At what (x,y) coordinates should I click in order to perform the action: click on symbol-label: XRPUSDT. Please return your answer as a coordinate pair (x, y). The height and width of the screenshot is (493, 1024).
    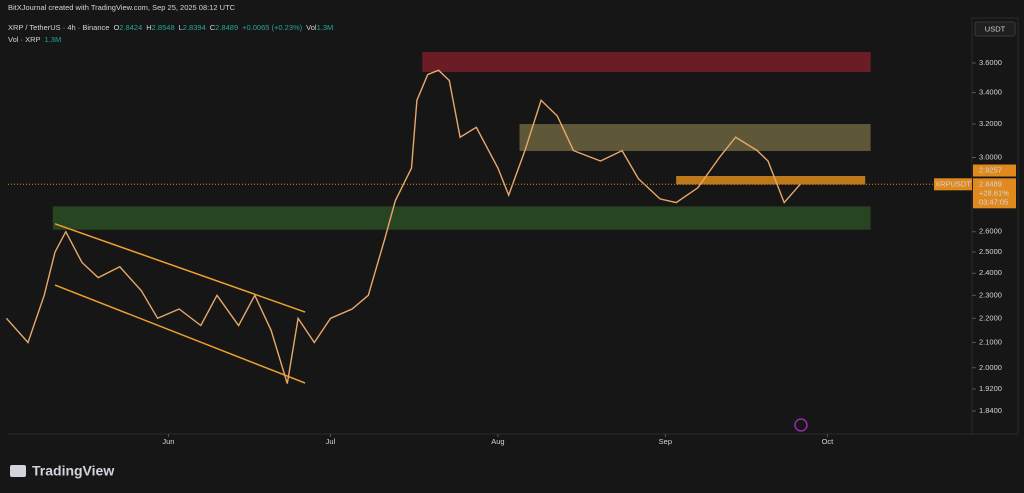
    Looking at the image, I should click on (953, 183).